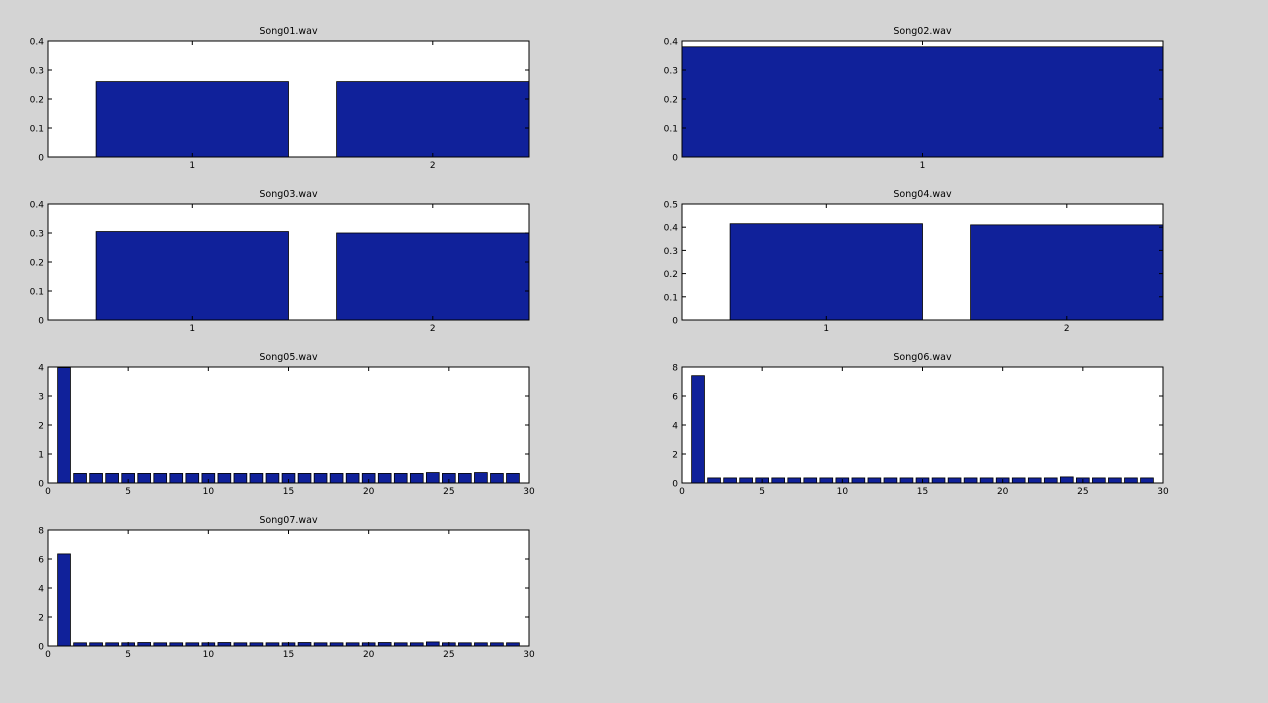  I want to click on subplot-2: 0 0.1 0.2 0.3 0.4 1 Song02.wav, so click(914, 98).